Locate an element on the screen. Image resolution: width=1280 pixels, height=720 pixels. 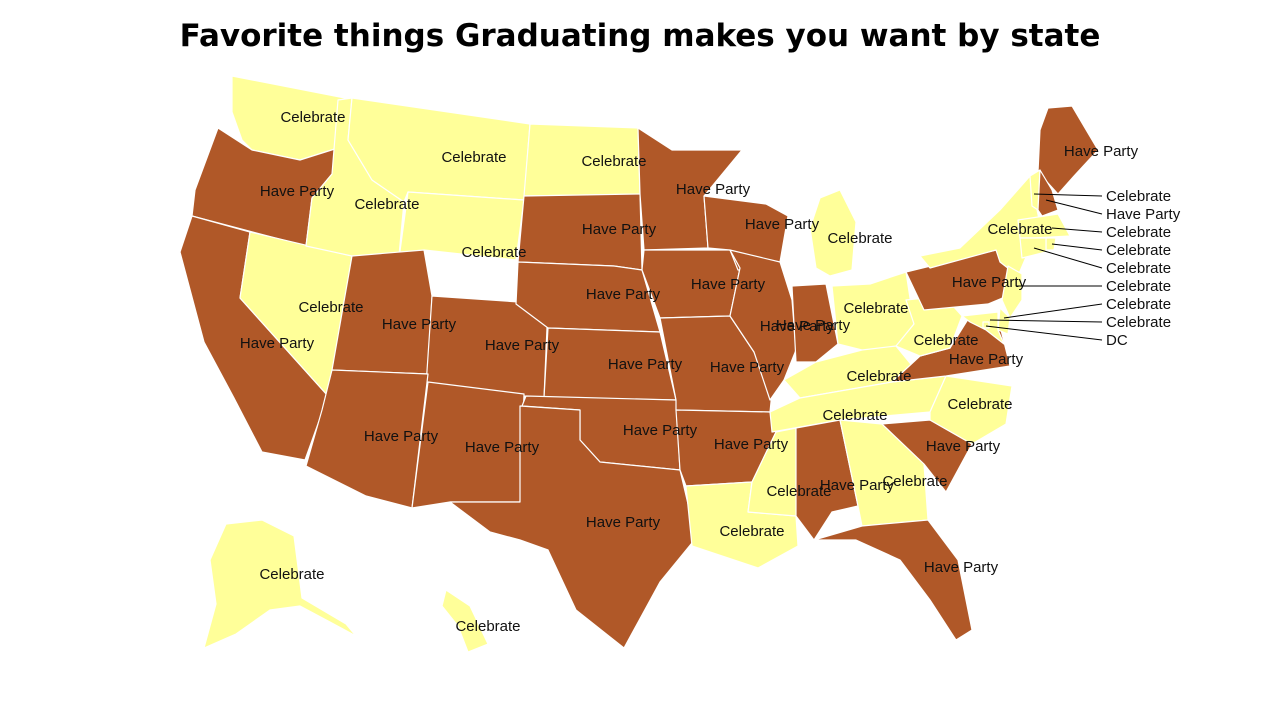
callout-label-de: Celebrate is located at coordinates (1138, 304).